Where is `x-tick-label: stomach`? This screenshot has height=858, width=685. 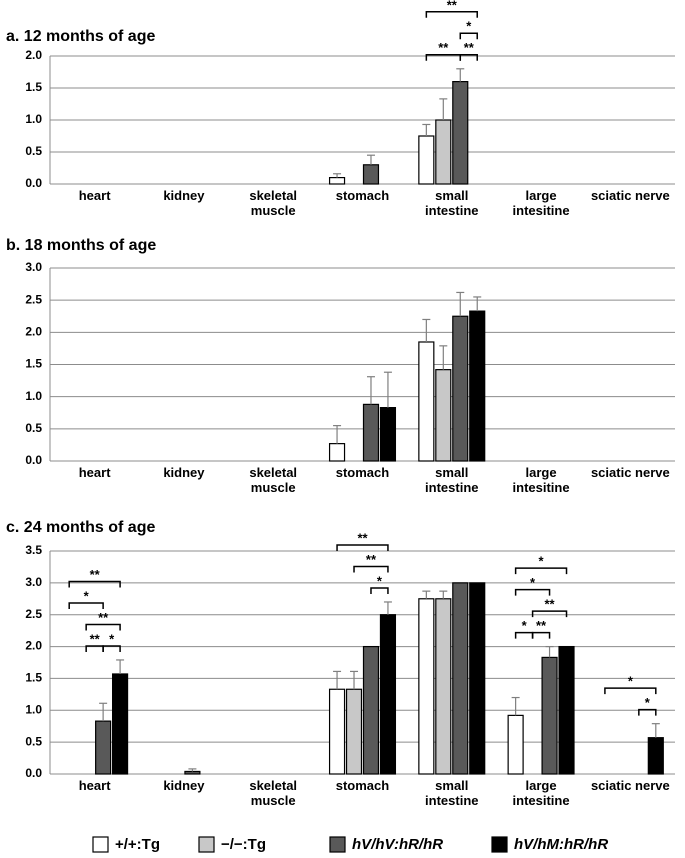 x-tick-label: stomach is located at coordinates (362, 195).